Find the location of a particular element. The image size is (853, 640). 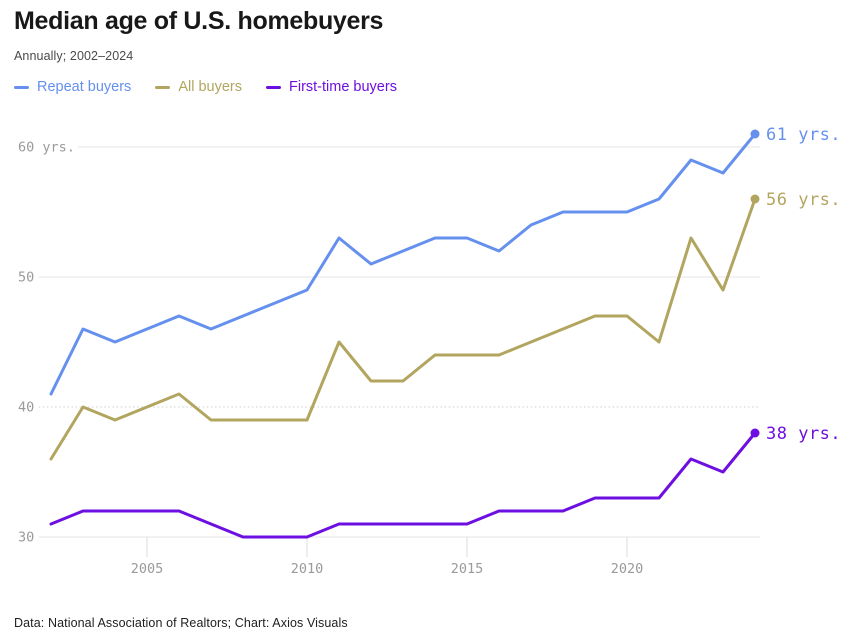

legend-label: Repeat buyers is located at coordinates (84, 87).